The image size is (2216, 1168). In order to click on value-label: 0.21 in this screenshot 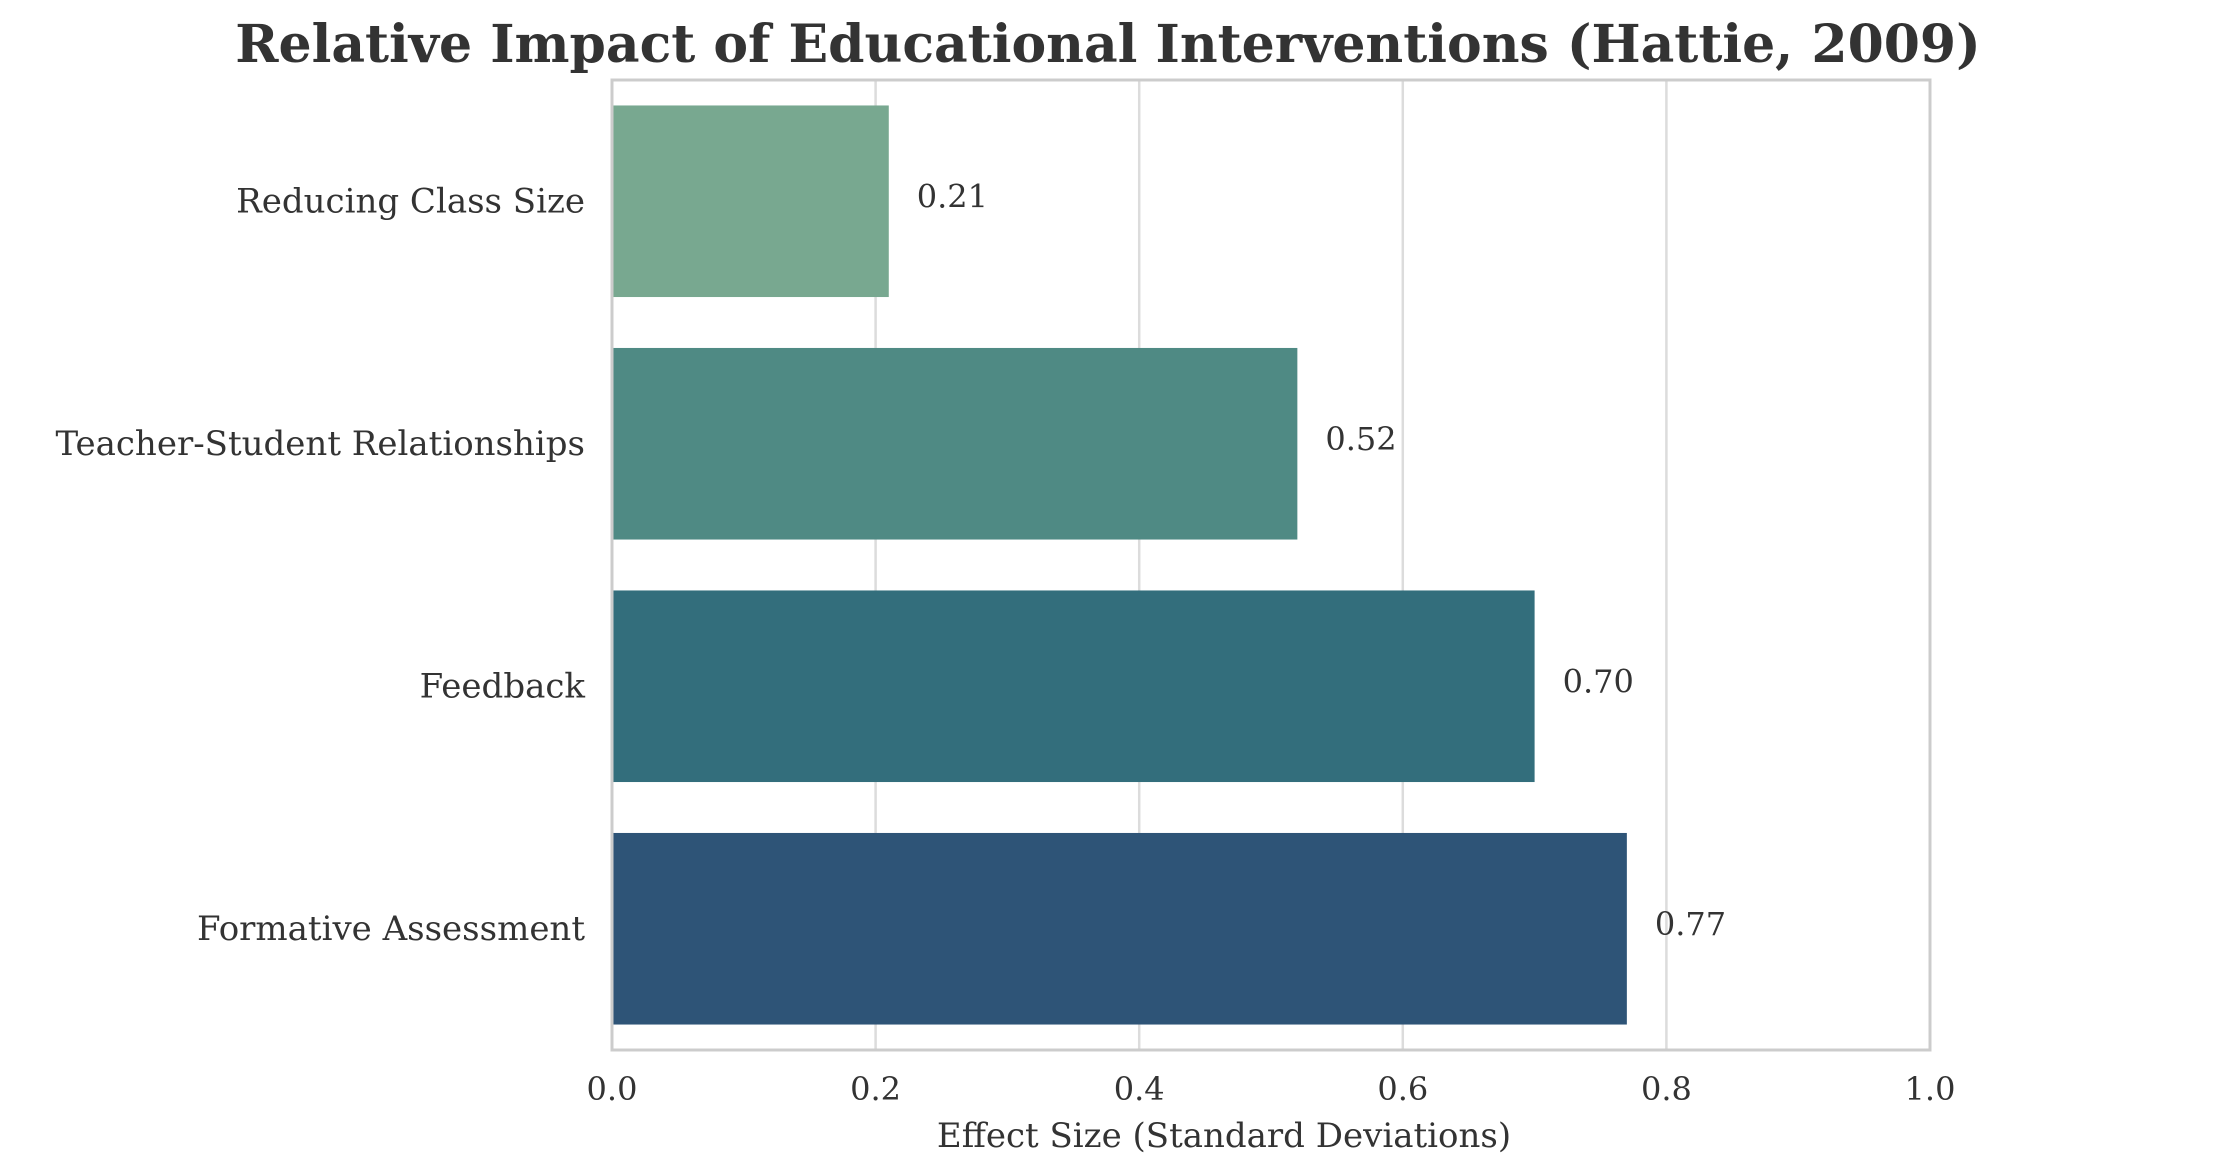, I will do `click(952, 196)`.